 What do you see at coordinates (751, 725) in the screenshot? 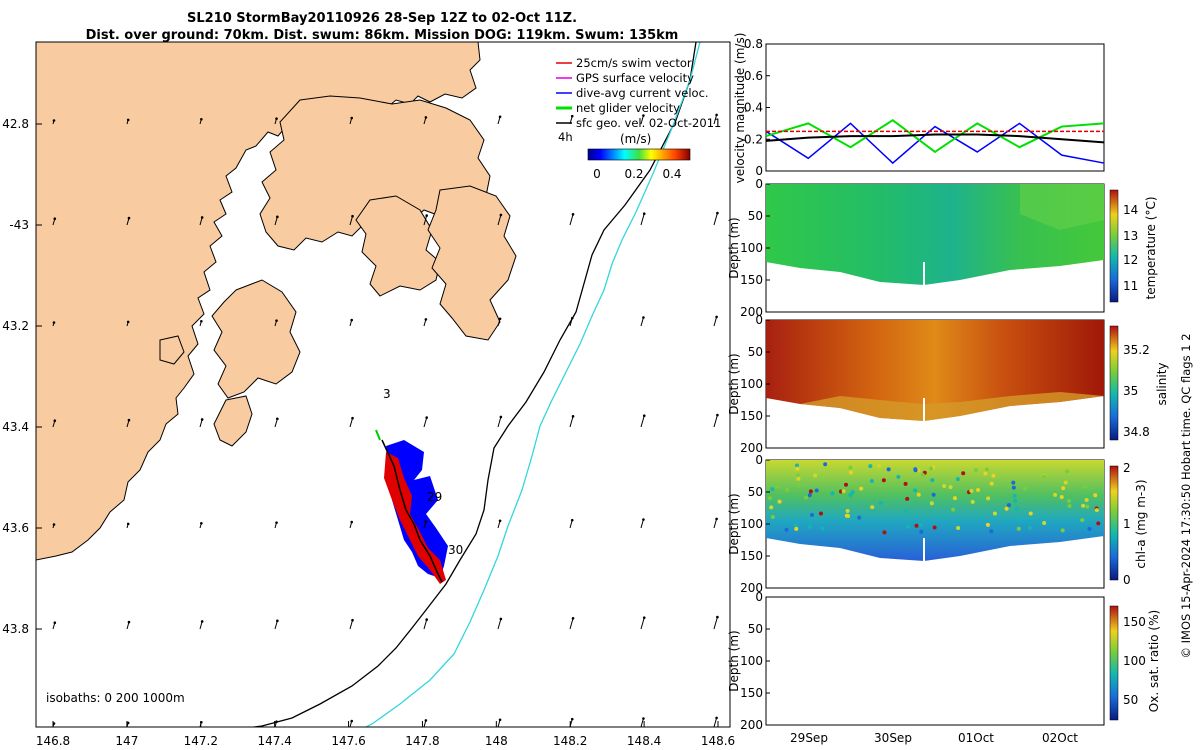
I see `oxygen-ytick-label: 200` at bounding box center [751, 725].